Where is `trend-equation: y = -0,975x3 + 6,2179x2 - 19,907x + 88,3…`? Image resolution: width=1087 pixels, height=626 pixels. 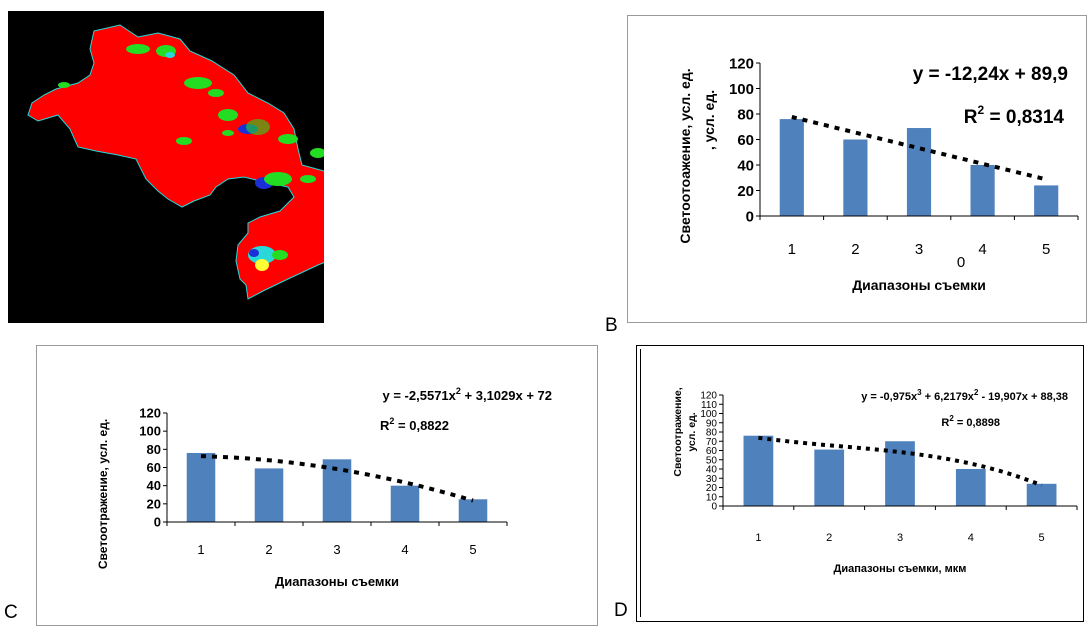 trend-equation: y = -0,975x3 + 6,2179x2 - 19,907x + 88,3… is located at coordinates (964, 395).